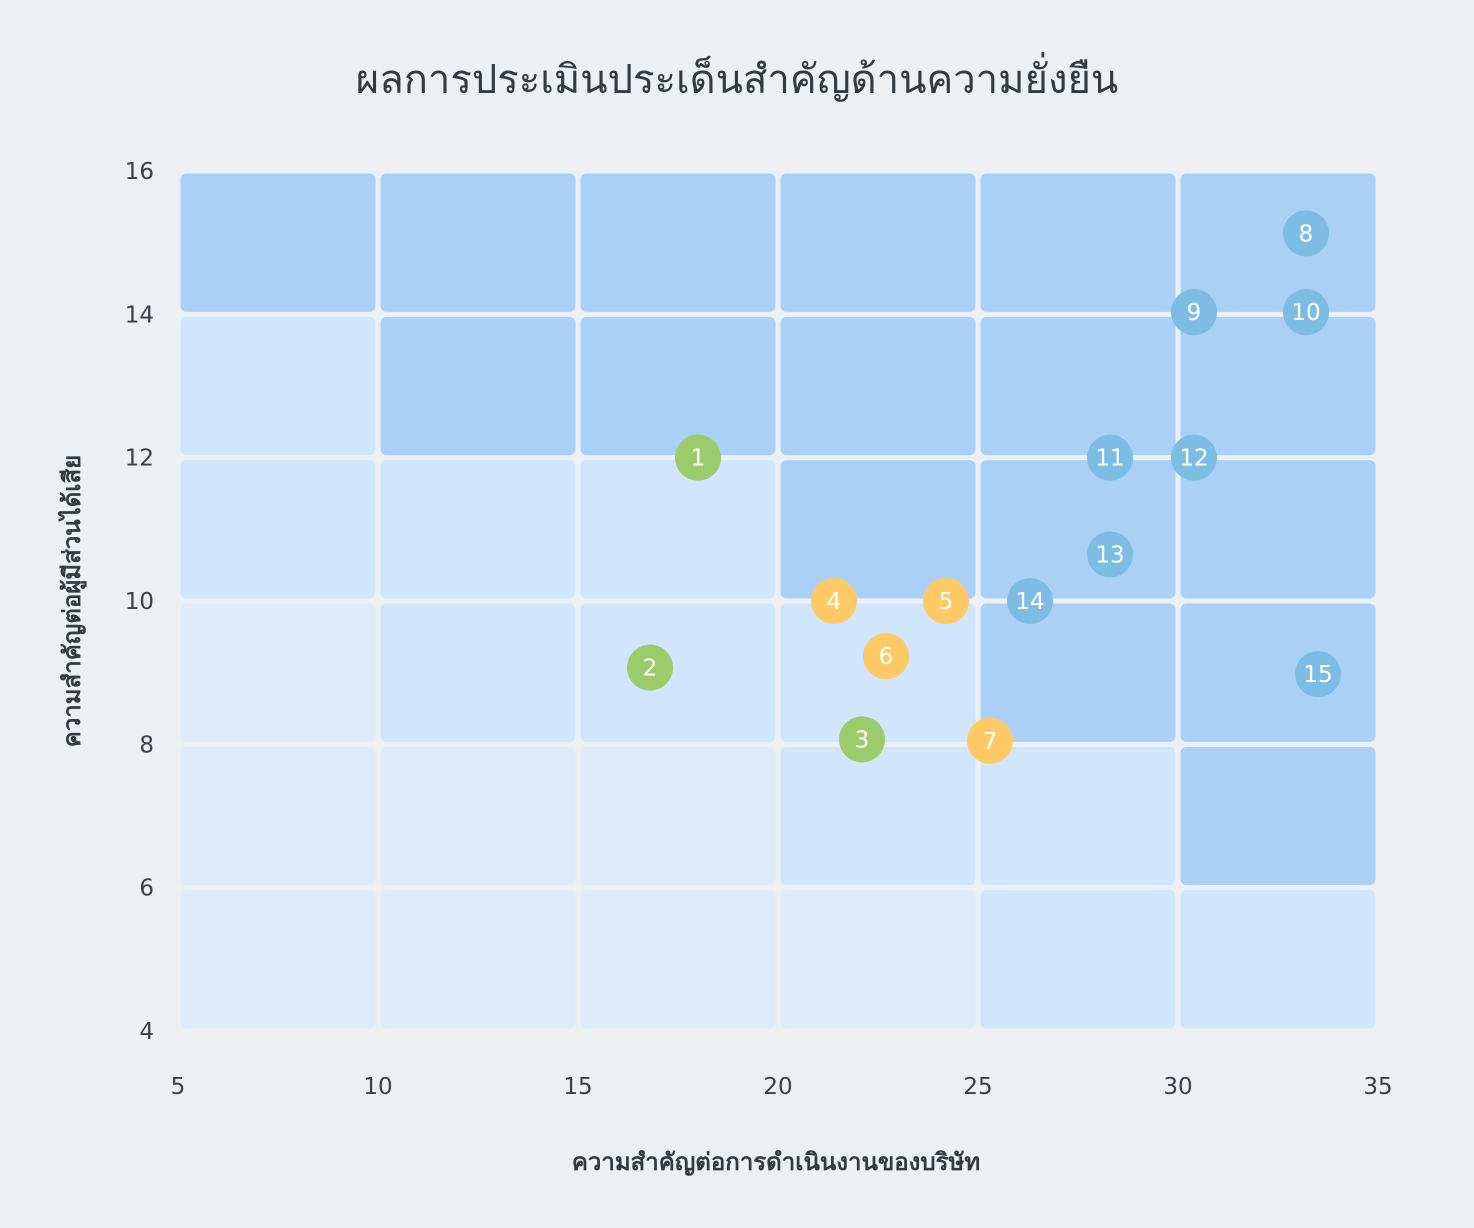  What do you see at coordinates (146, 889) in the screenshot?
I see `y-tick-label: 6` at bounding box center [146, 889].